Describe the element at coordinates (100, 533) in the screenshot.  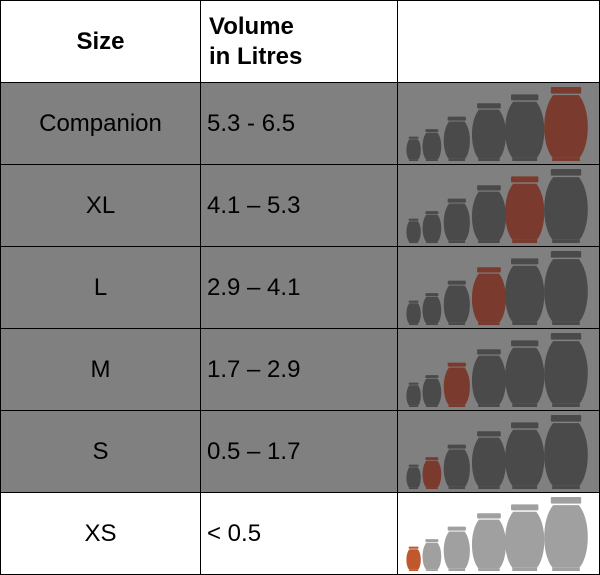
I see `size-cell: XS` at that location.